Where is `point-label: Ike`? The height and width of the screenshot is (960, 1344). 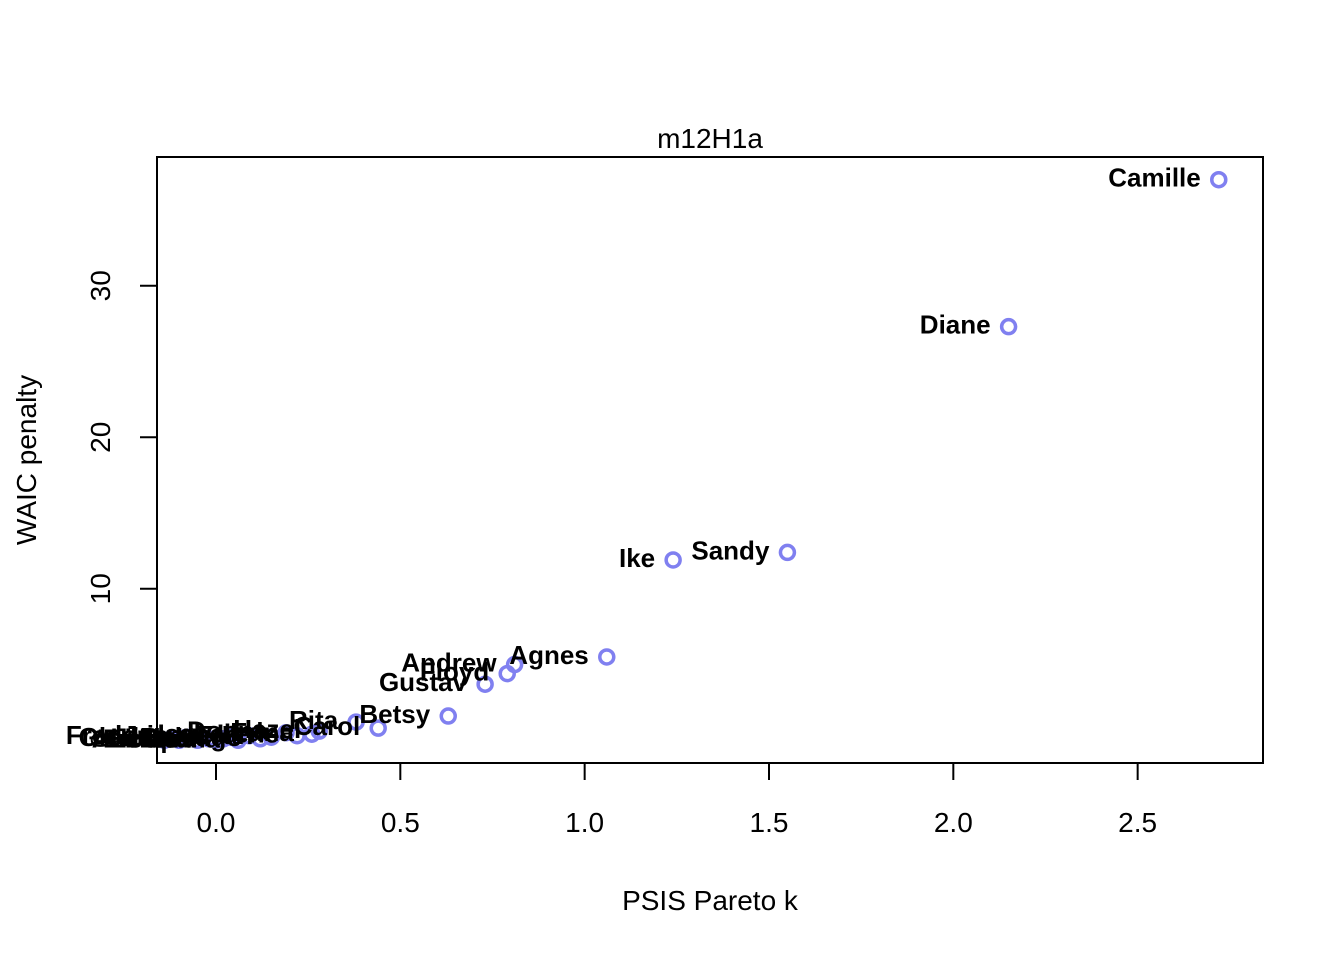 point-label: Ike is located at coordinates (637, 558).